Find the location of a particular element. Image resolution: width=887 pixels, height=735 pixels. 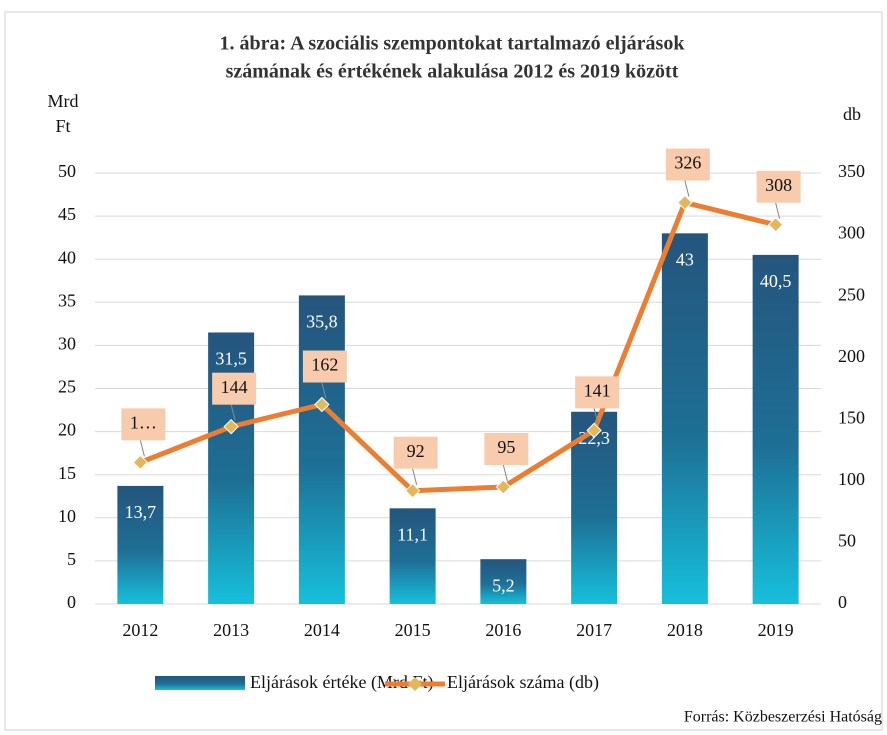

legend-swatch is located at coordinates (200, 683).